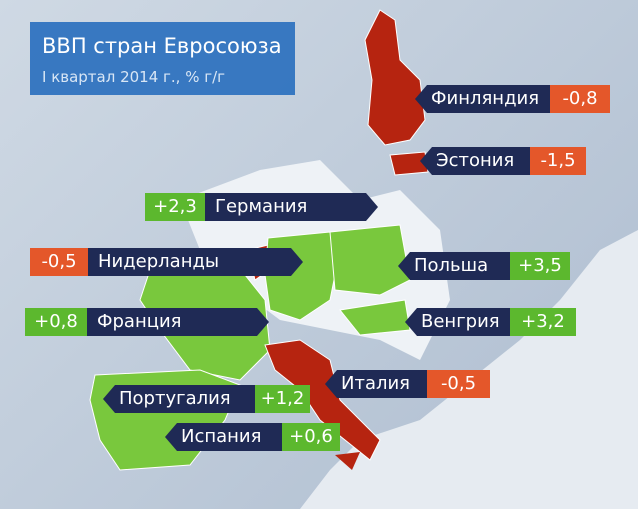 The width and height of the screenshot is (638, 509). I want to click on estonia, so click(409, 163).